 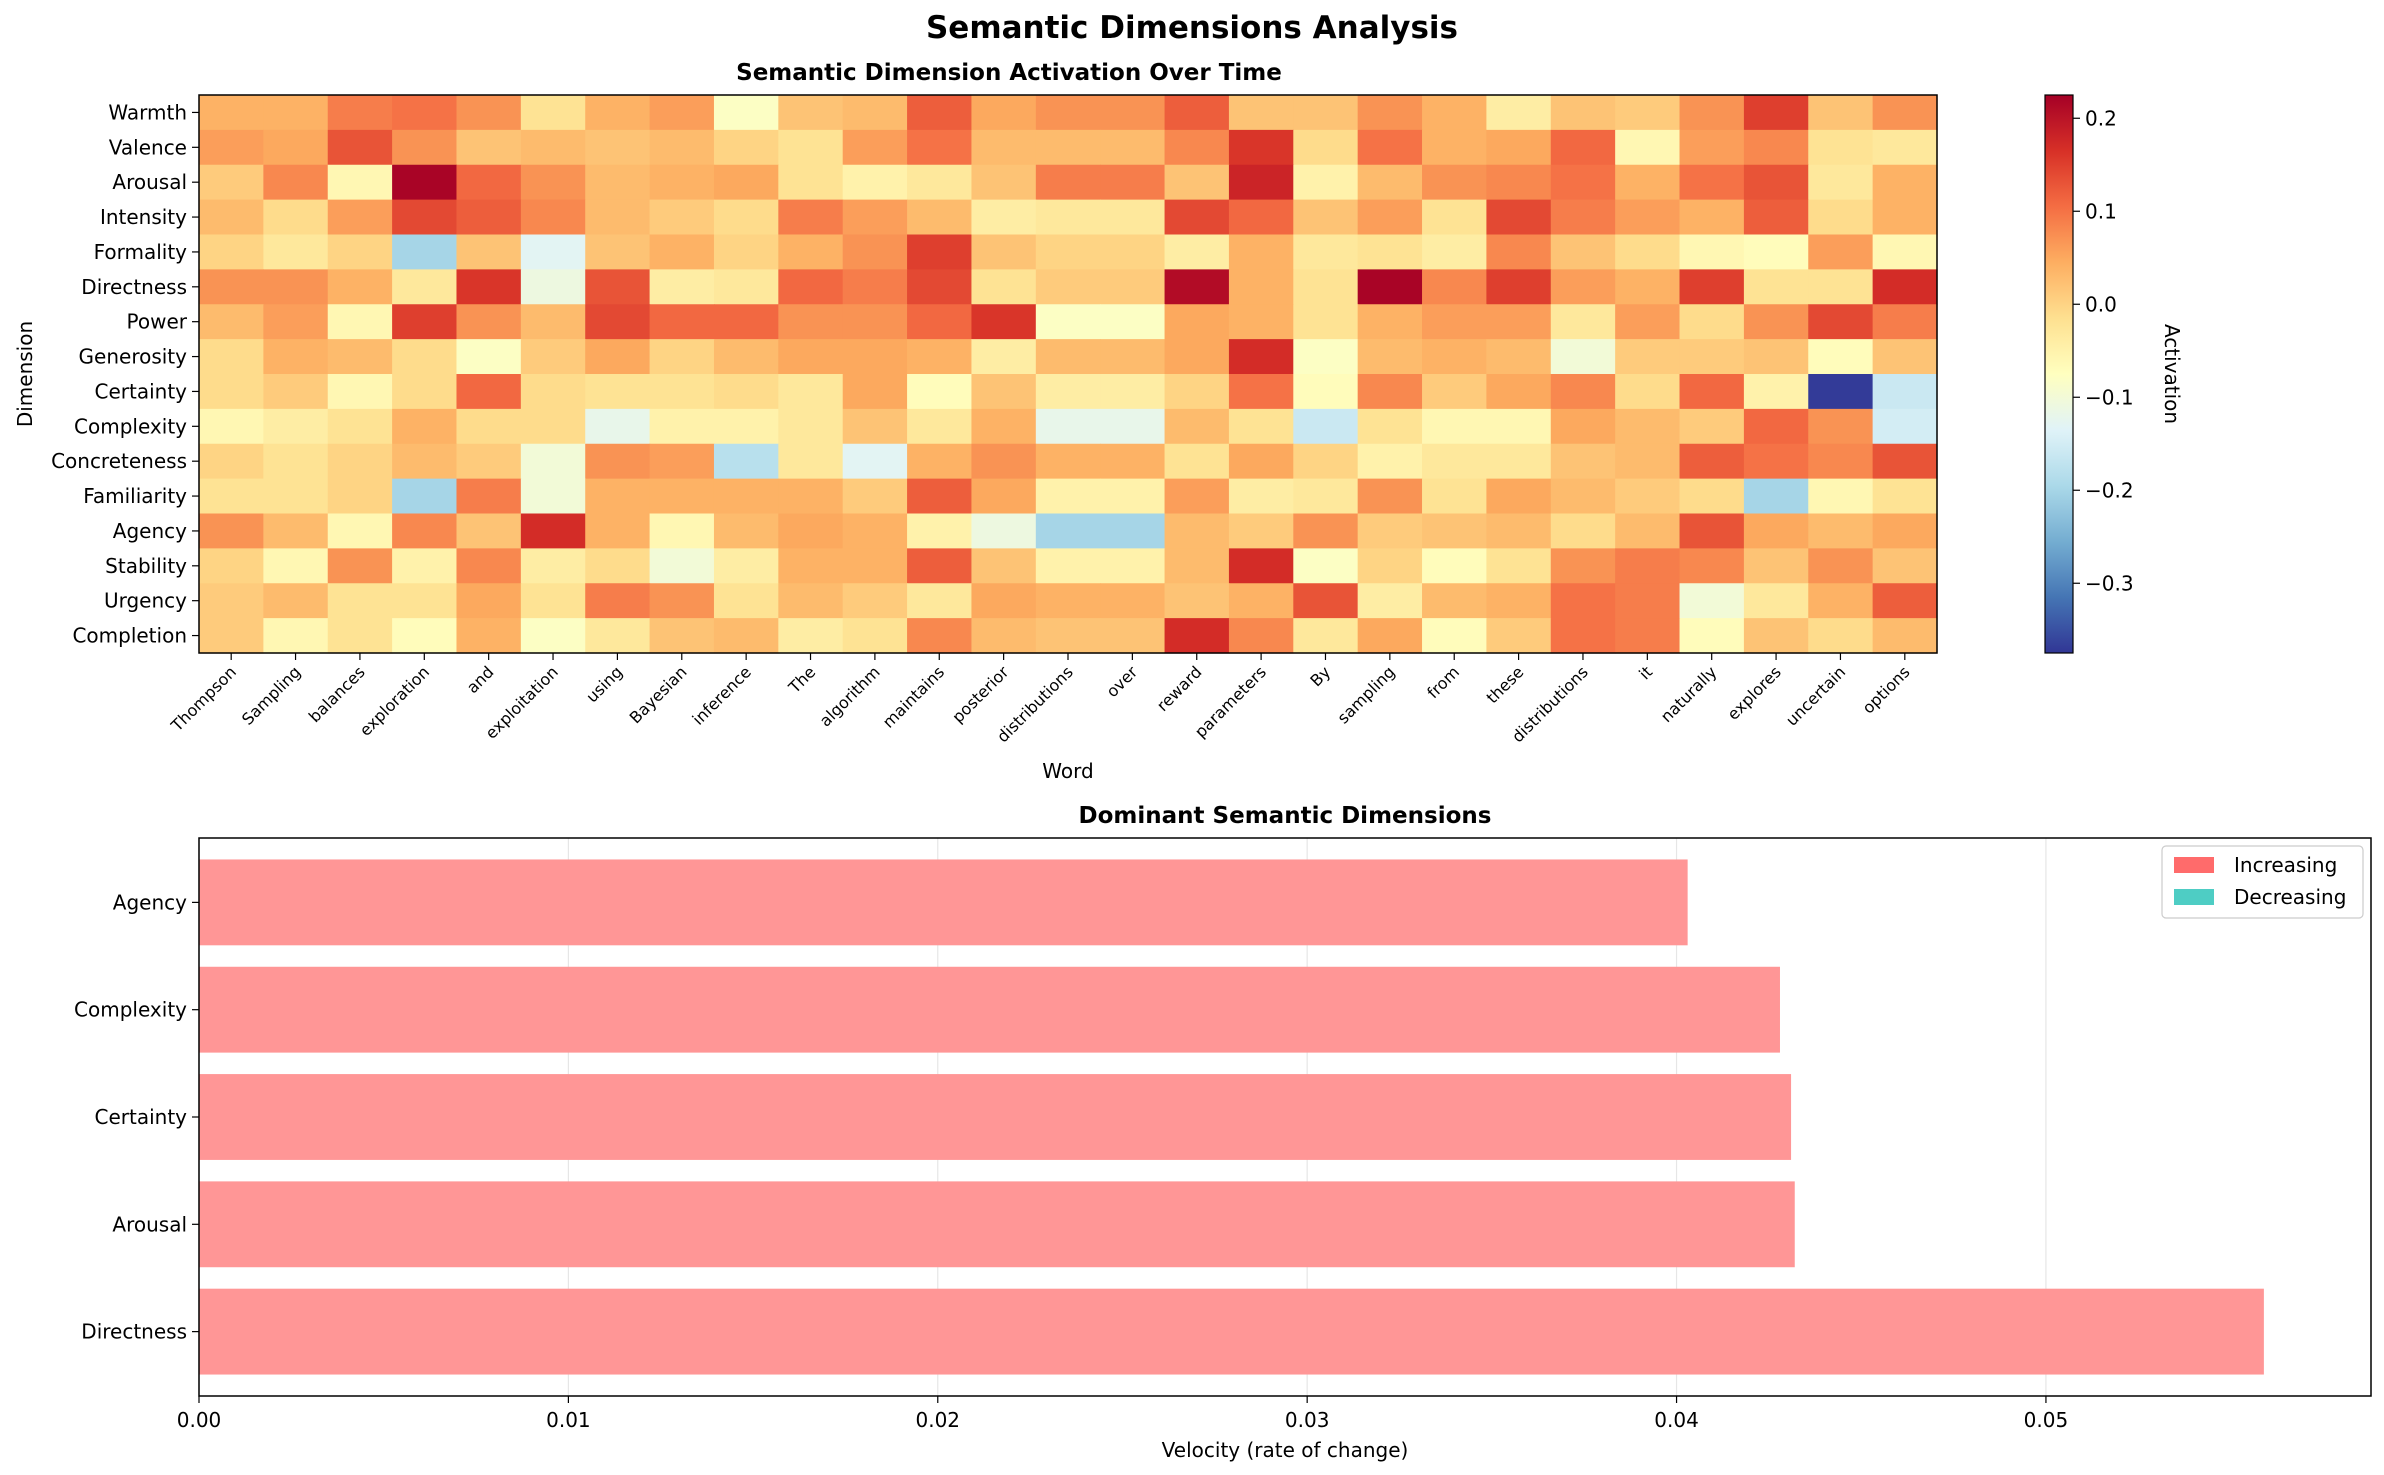 I want to click on bar-category-label: Complexity, so click(x=130, y=1010).